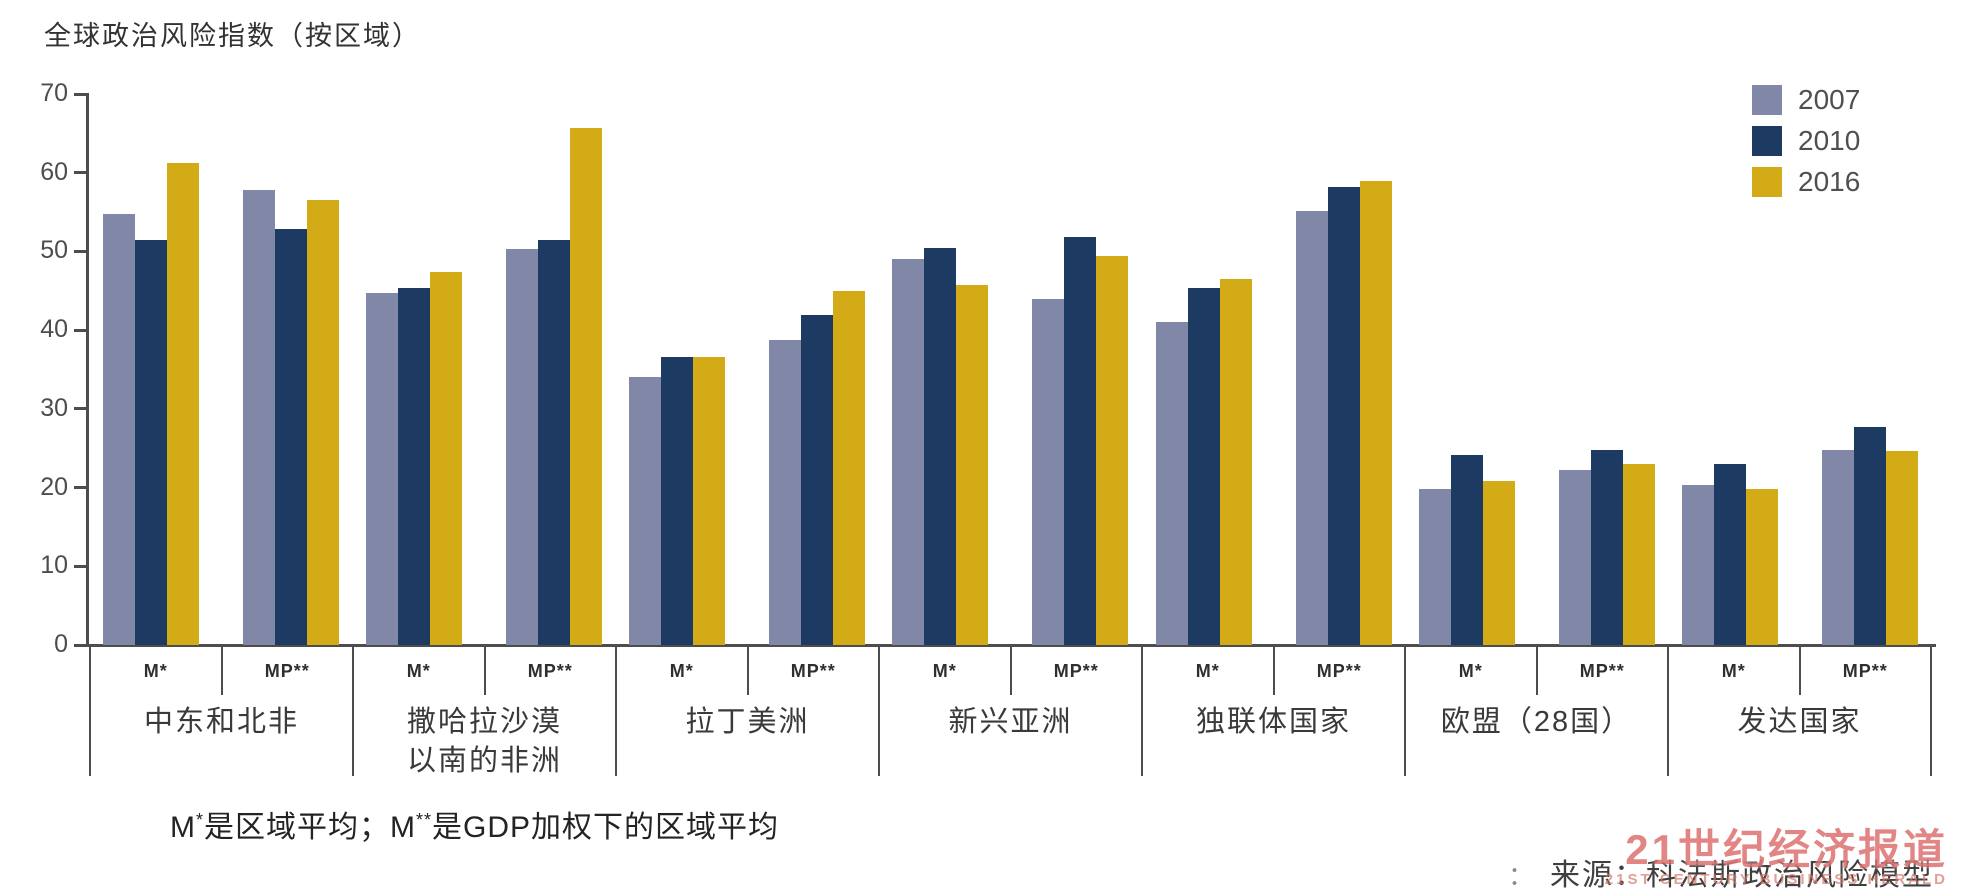  What do you see at coordinates (1235, 462) in the screenshot?
I see `bar-2016-M*-独联体国家` at bounding box center [1235, 462].